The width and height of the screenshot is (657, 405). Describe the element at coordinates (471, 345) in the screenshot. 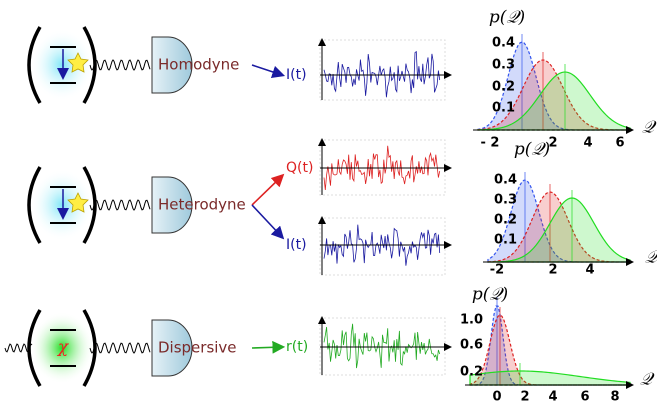

I see `y-tick-label: 0.6` at that location.